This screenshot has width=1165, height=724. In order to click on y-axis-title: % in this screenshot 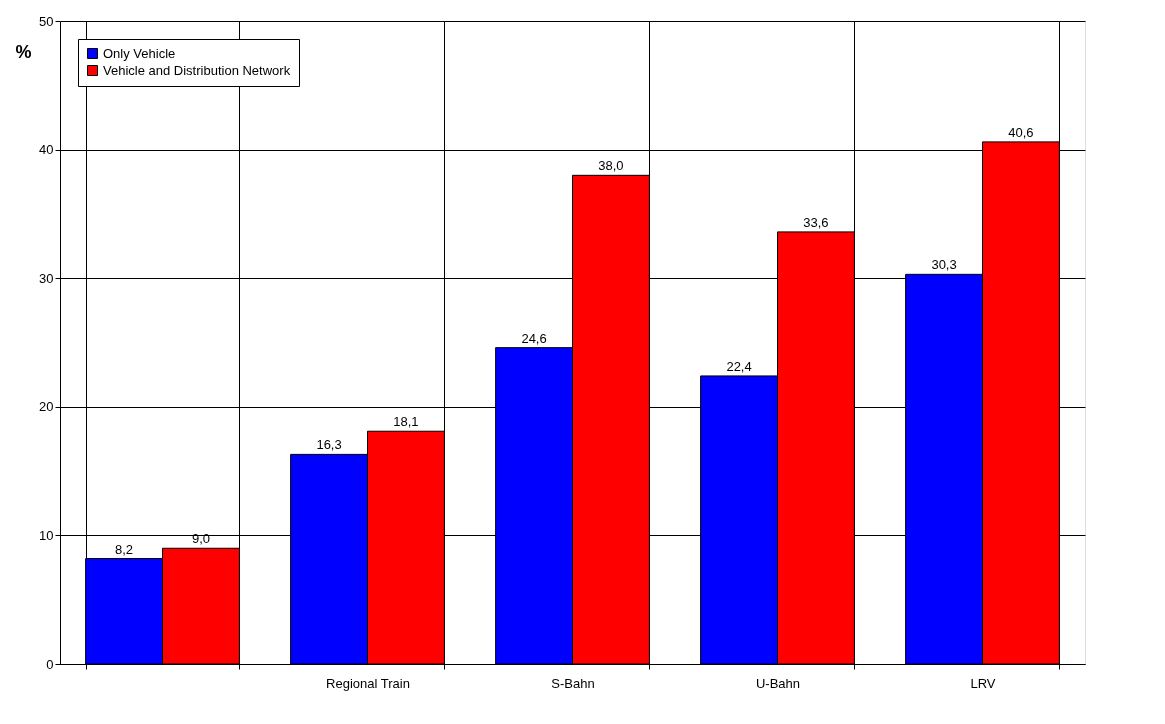, I will do `click(23, 51)`.